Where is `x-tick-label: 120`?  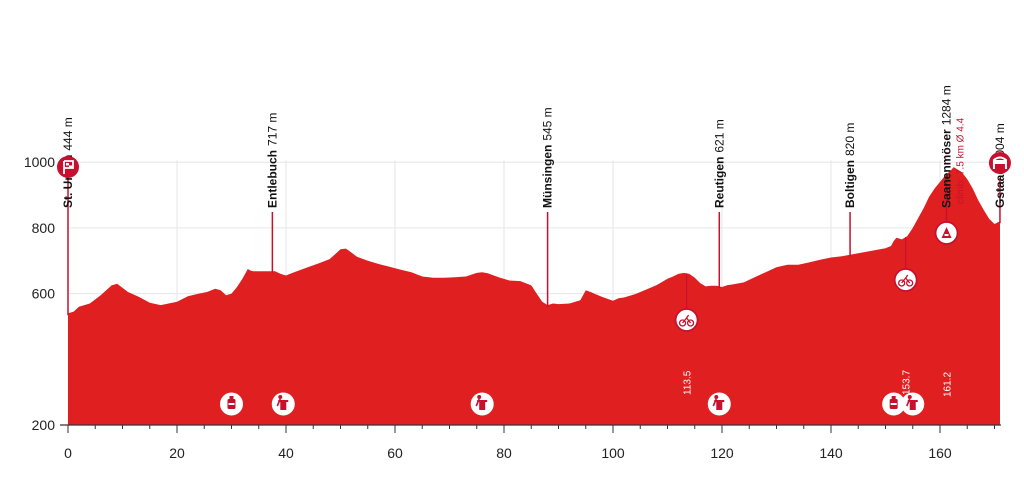 x-tick-label: 120 is located at coordinates (722, 453).